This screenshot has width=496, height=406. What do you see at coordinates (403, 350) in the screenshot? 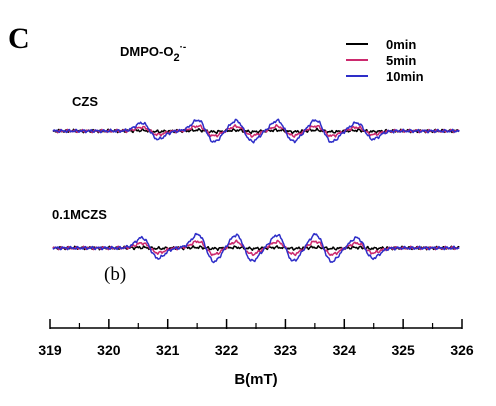
I see `x-tick-label: 325` at bounding box center [403, 350].